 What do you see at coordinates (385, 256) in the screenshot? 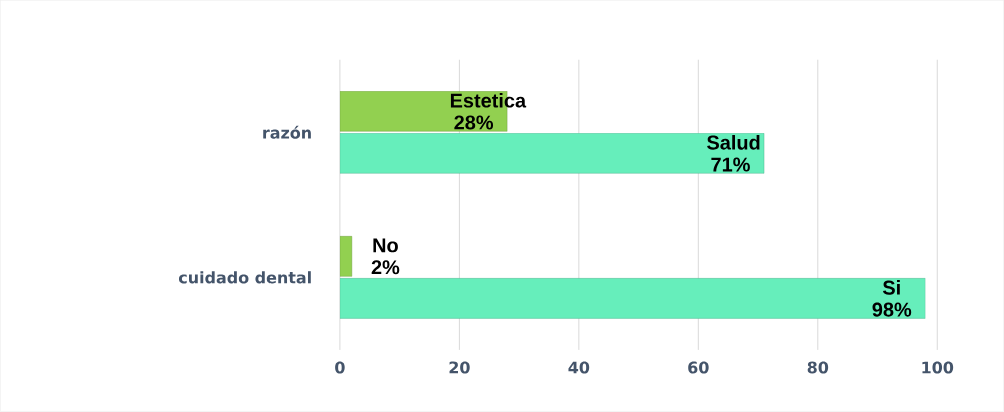
I see `data-label: No 2%` at bounding box center [385, 256].